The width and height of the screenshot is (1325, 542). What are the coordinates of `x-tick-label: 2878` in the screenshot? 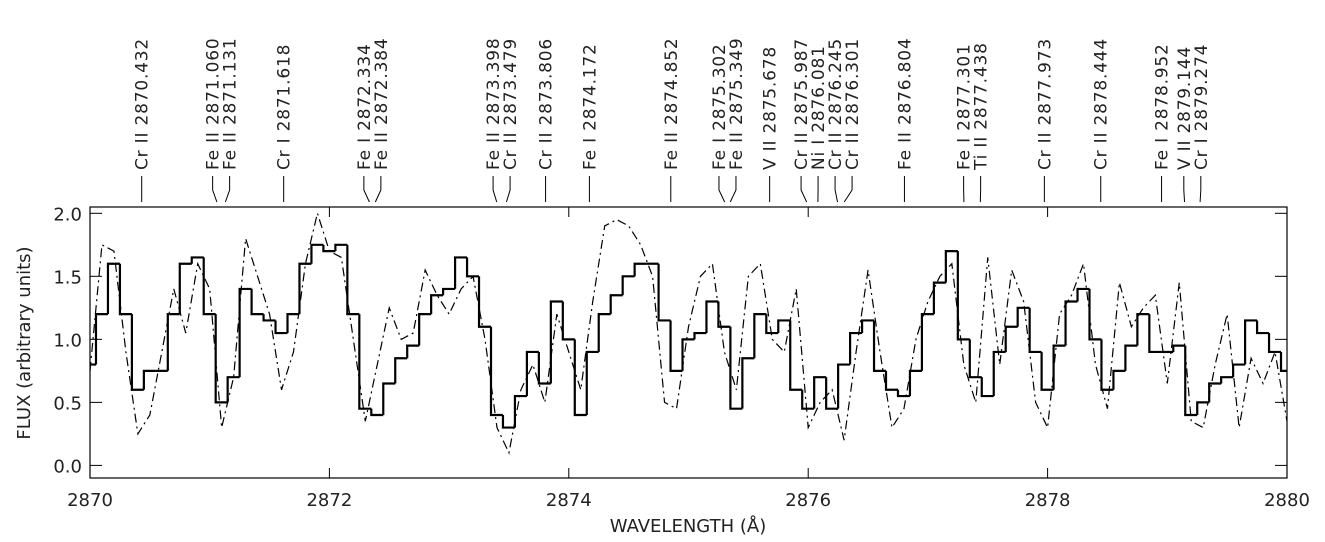 It's located at (1048, 500).